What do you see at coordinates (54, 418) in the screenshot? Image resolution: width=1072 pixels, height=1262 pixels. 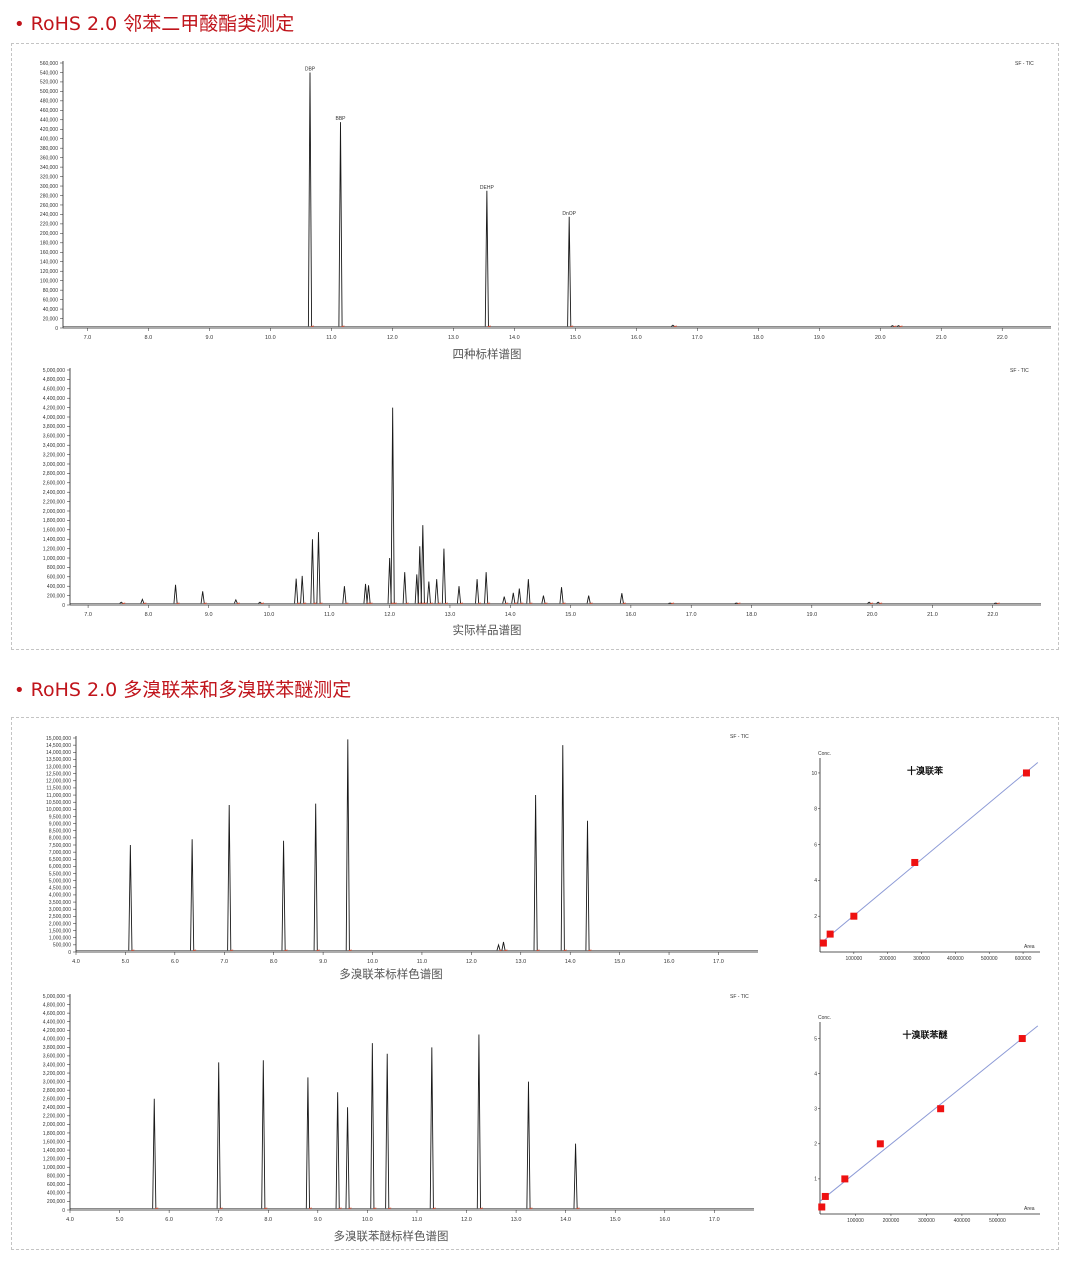 I see `y-tick-label: 4,000,000` at bounding box center [54, 418].